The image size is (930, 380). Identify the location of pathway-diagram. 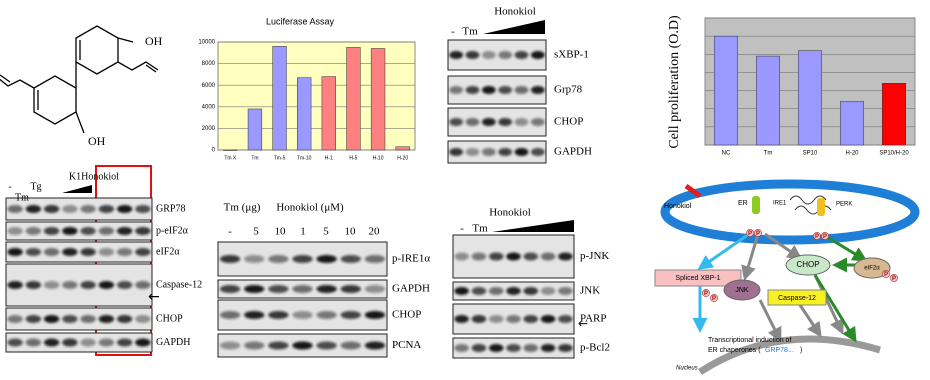
(787, 277).